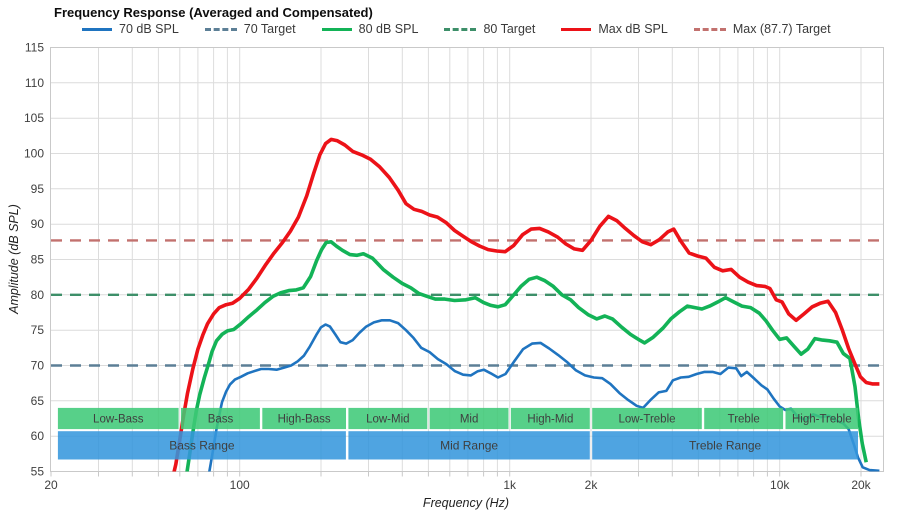 Image resolution: width=900 pixels, height=520 pixels. Describe the element at coordinates (456, 474) in the screenshot. I see `x-tick-marks` at that location.